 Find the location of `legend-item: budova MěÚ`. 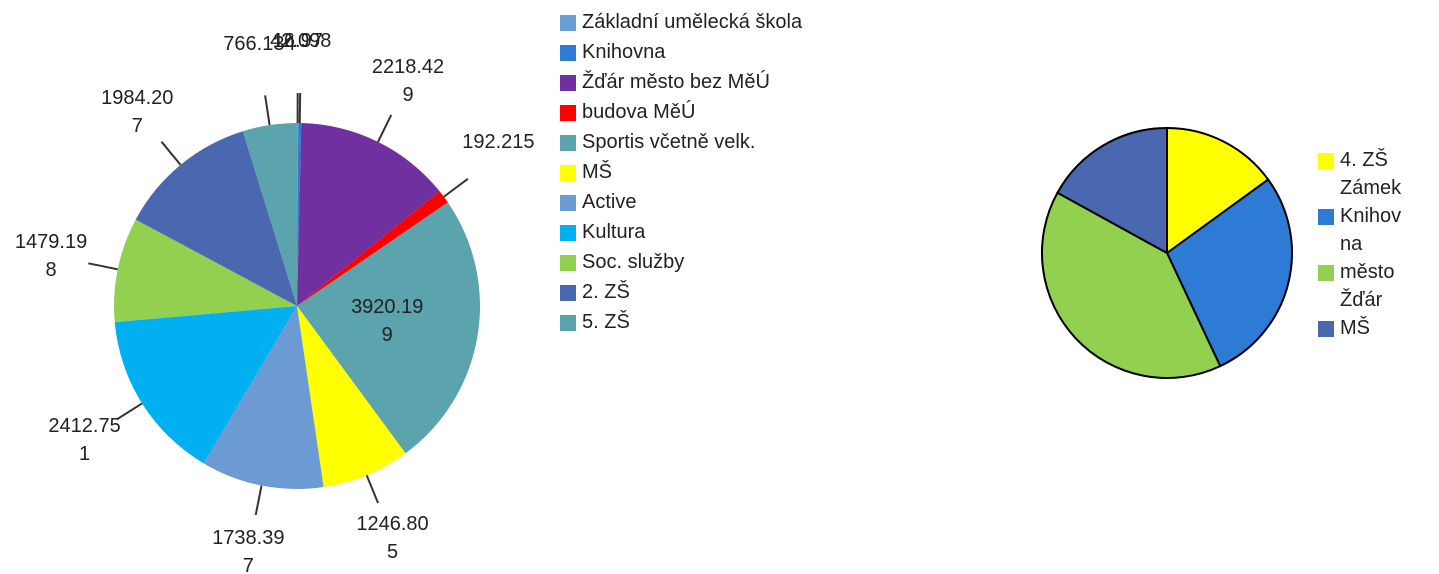

legend-item: budova MěÚ is located at coordinates (691, 112).